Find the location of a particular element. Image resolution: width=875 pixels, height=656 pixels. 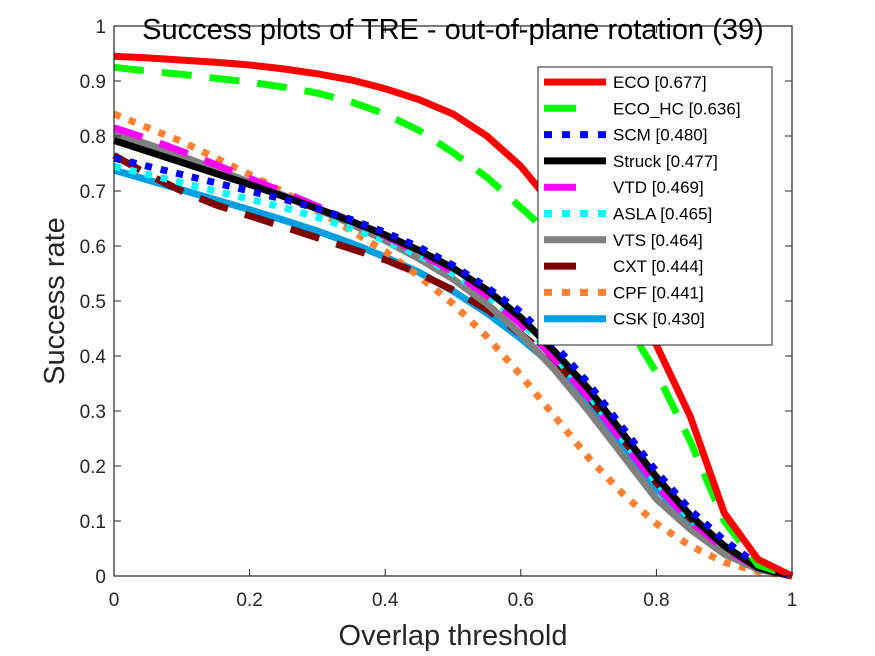

legend-label-cxt: CXT [0.444] is located at coordinates (658, 266).